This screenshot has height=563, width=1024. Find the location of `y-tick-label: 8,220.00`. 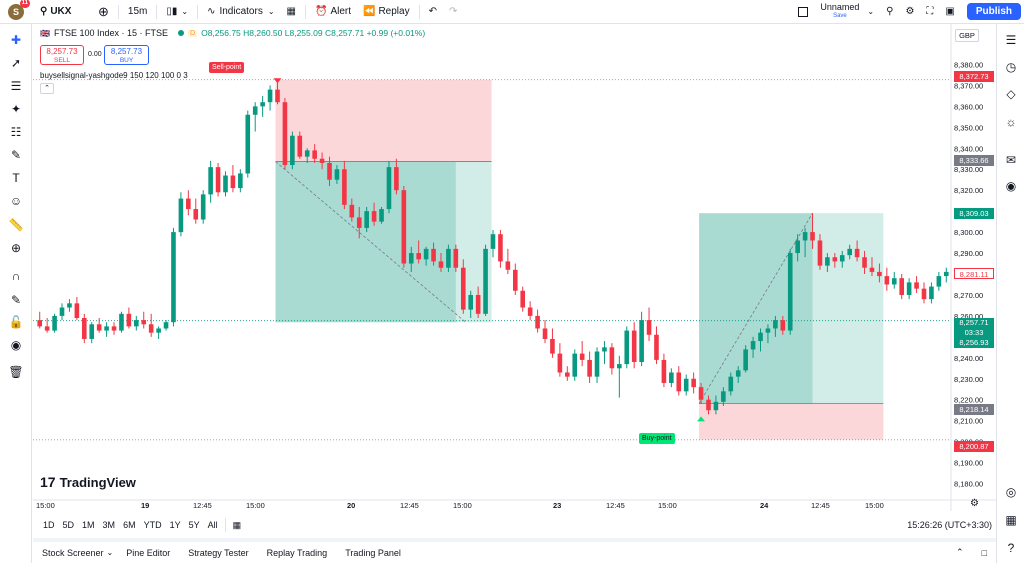

y-tick-label: 8,220.00 is located at coordinates (968, 400).